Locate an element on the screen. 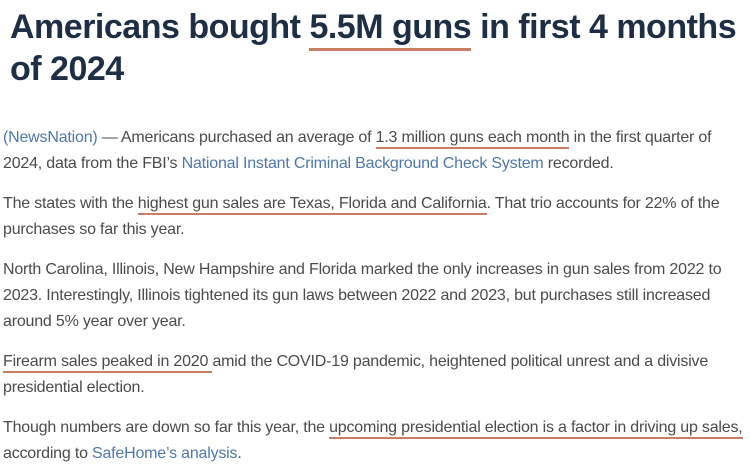 The width and height of the screenshot is (750, 467). text-segment: Americans bought is located at coordinates (160, 27).